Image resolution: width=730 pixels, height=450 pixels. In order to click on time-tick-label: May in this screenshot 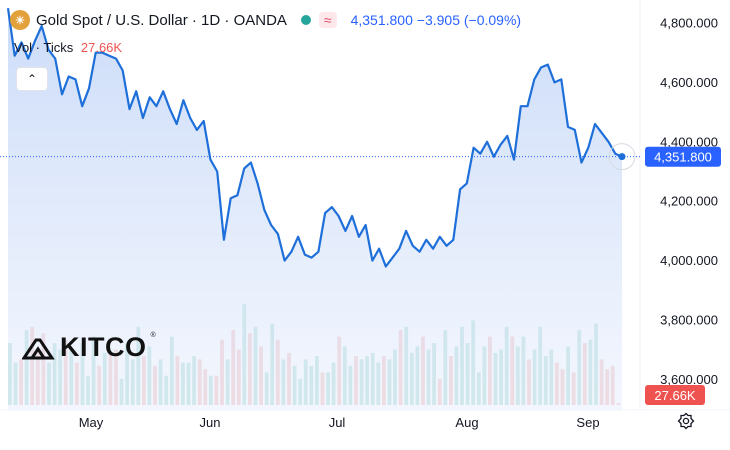, I will do `click(91, 422)`.